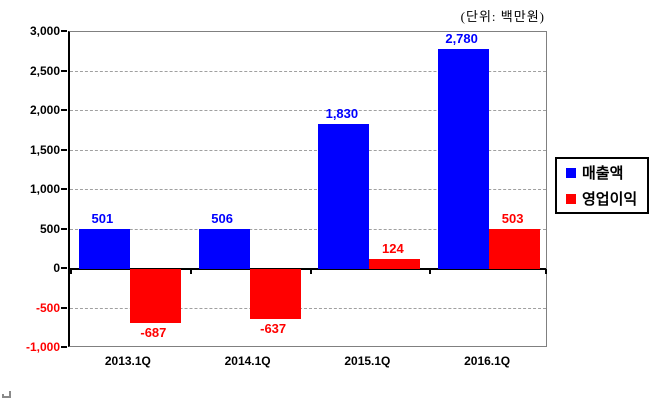 The width and height of the screenshot is (657, 404). Describe the element at coordinates (512, 219) in the screenshot. I see `operating-profit-bar-value-label: 503` at that location.